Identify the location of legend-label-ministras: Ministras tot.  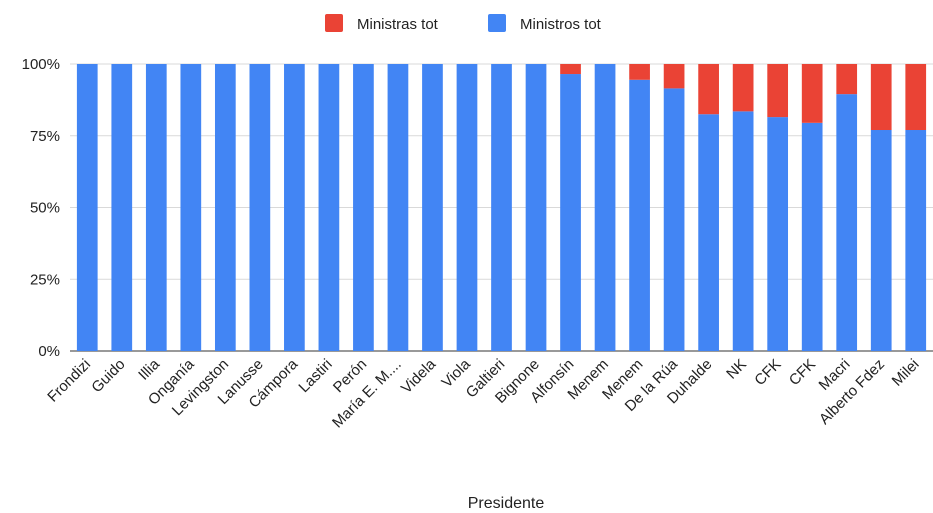
(398, 24).